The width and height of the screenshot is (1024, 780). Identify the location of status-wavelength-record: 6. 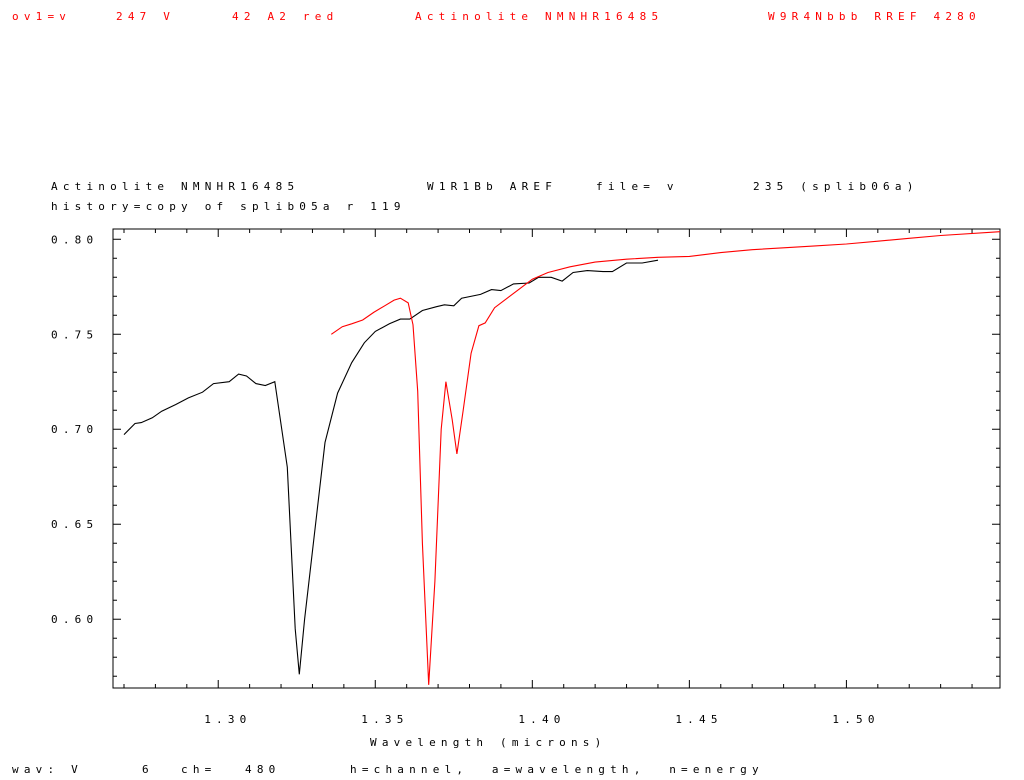
(148, 769).